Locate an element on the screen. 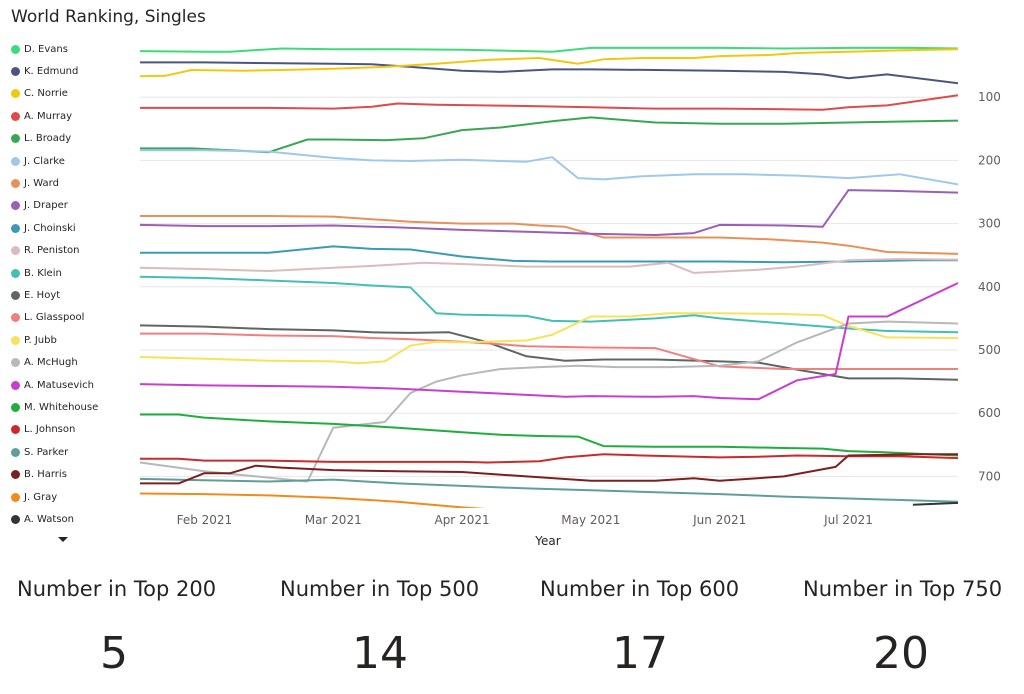 This screenshot has width=1024, height=694. kpi-value-top-500: 14 is located at coordinates (380, 653).